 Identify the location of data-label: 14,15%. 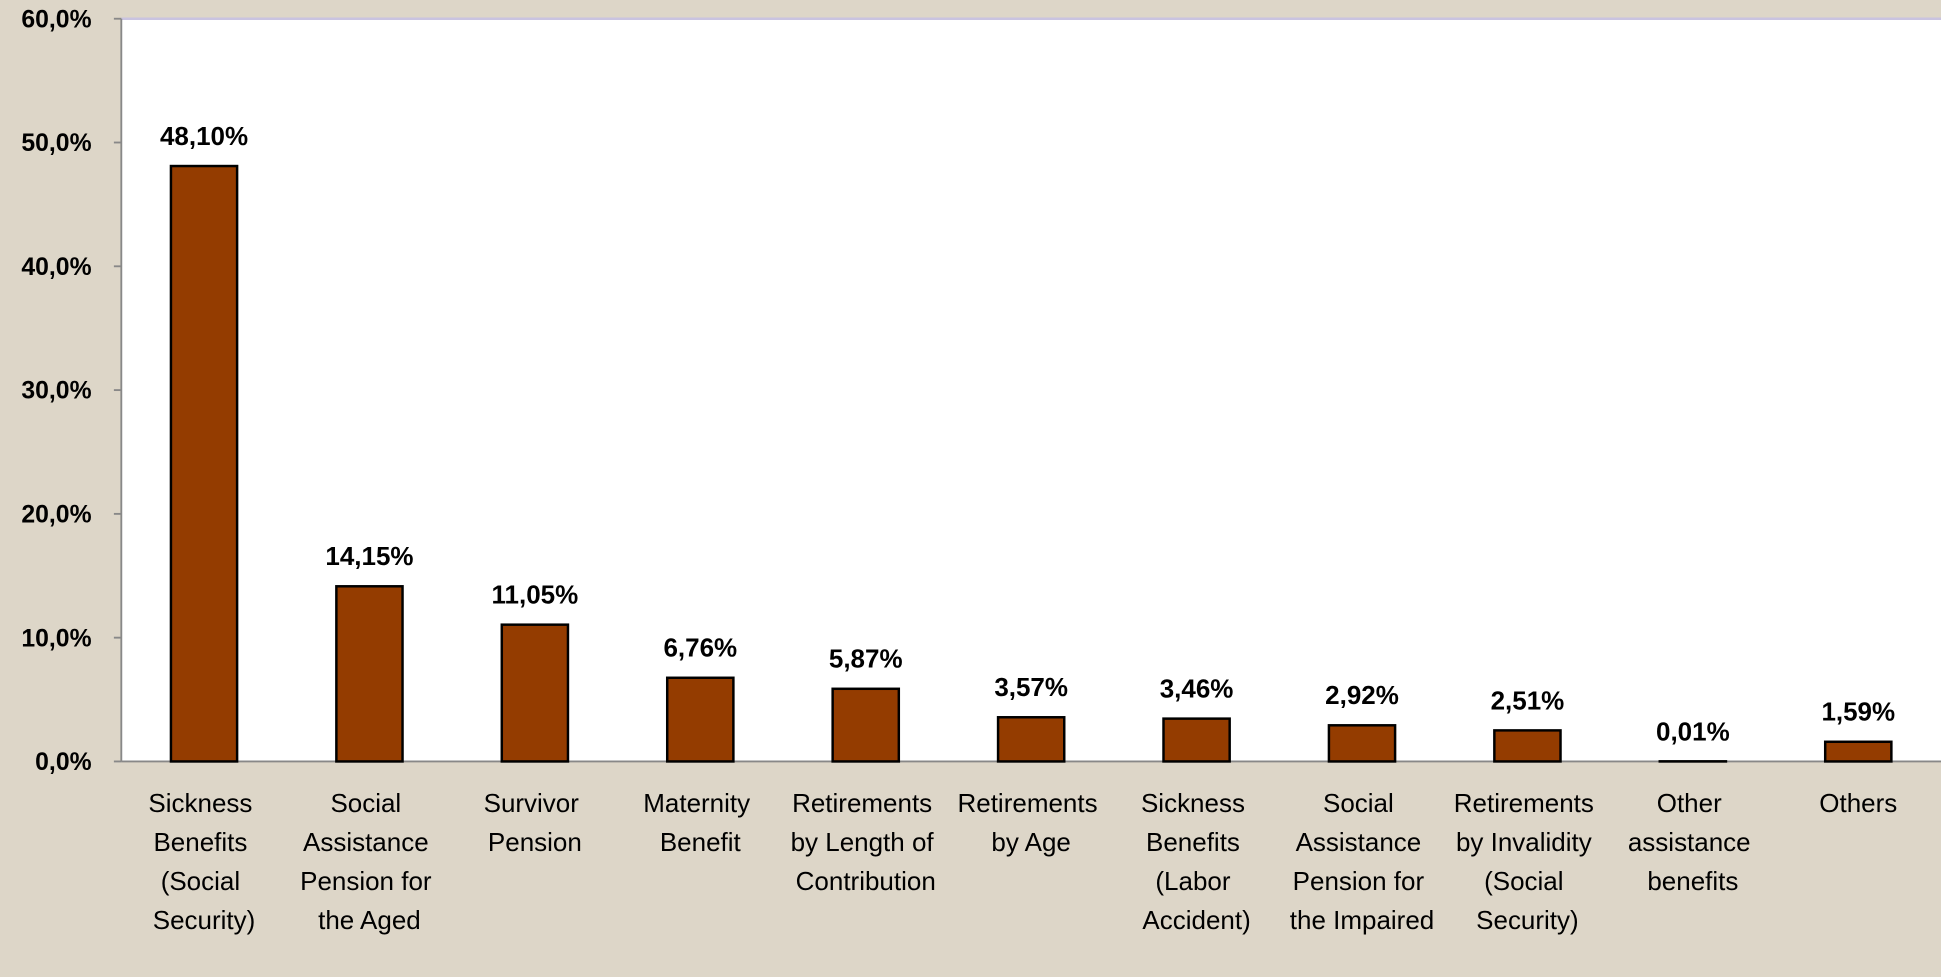
(369, 556).